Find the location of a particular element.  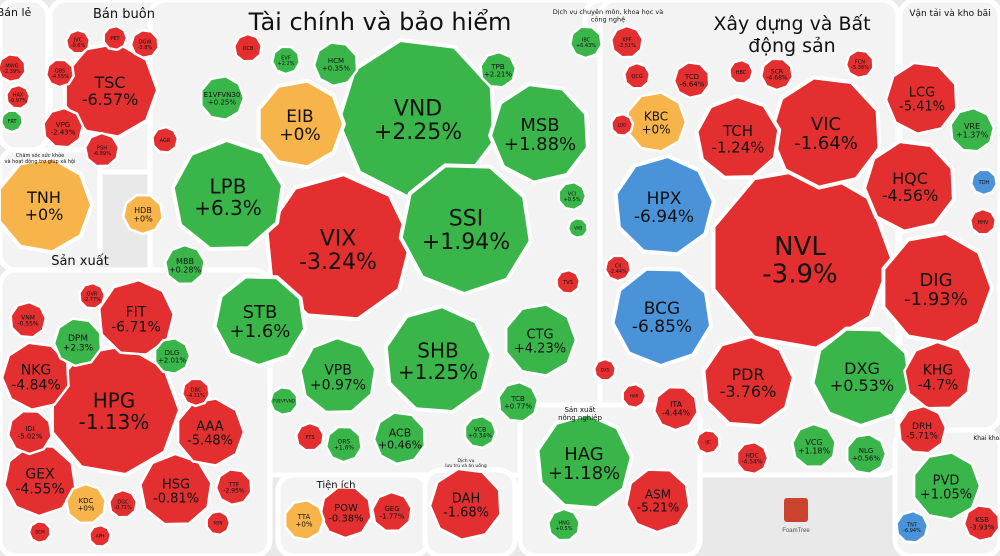

stock-cell-dig: DIG-1.93% is located at coordinates (937, 288).